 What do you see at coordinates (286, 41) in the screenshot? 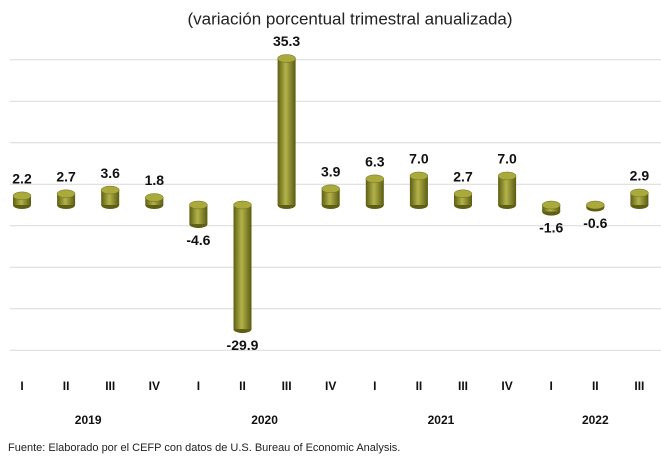
I see `value-label: 35.3` at bounding box center [286, 41].